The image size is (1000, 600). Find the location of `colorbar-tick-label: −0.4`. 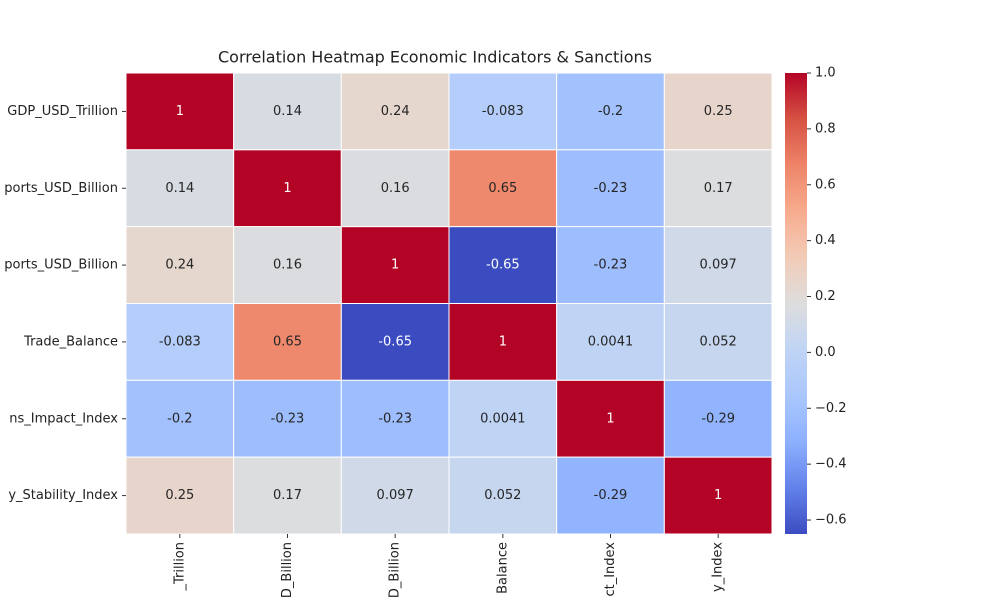

colorbar-tick-label: −0.4 is located at coordinates (831, 464).